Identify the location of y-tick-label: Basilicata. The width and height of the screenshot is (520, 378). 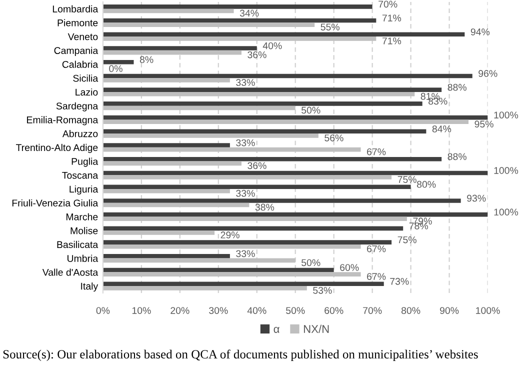
(77, 244).